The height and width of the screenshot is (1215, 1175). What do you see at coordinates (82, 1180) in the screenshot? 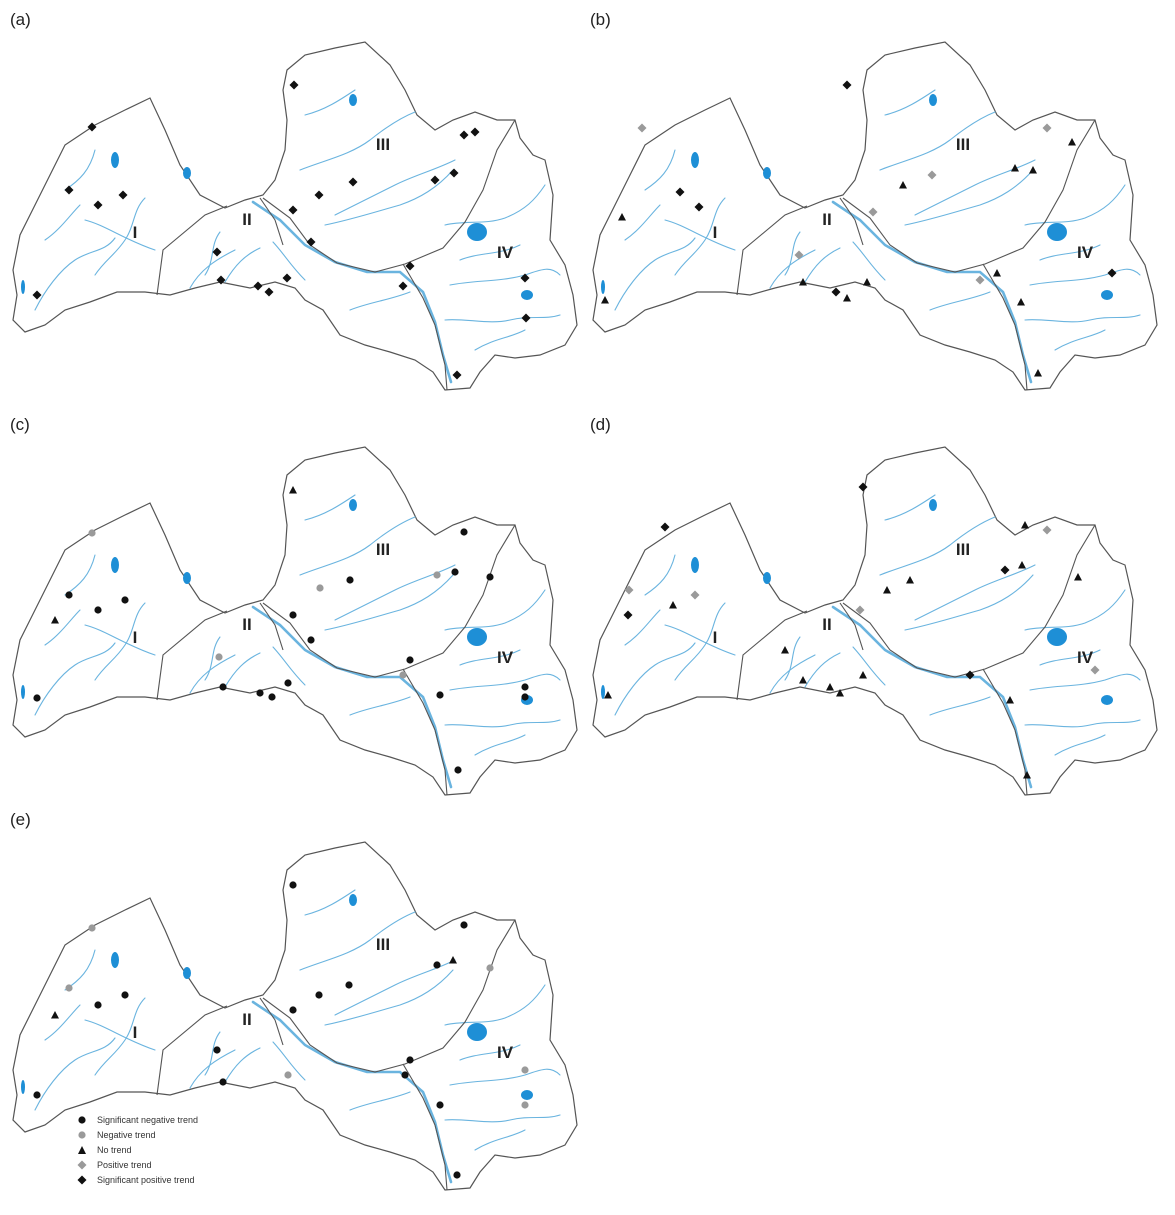
I see `black-diamond-icon` at bounding box center [82, 1180].